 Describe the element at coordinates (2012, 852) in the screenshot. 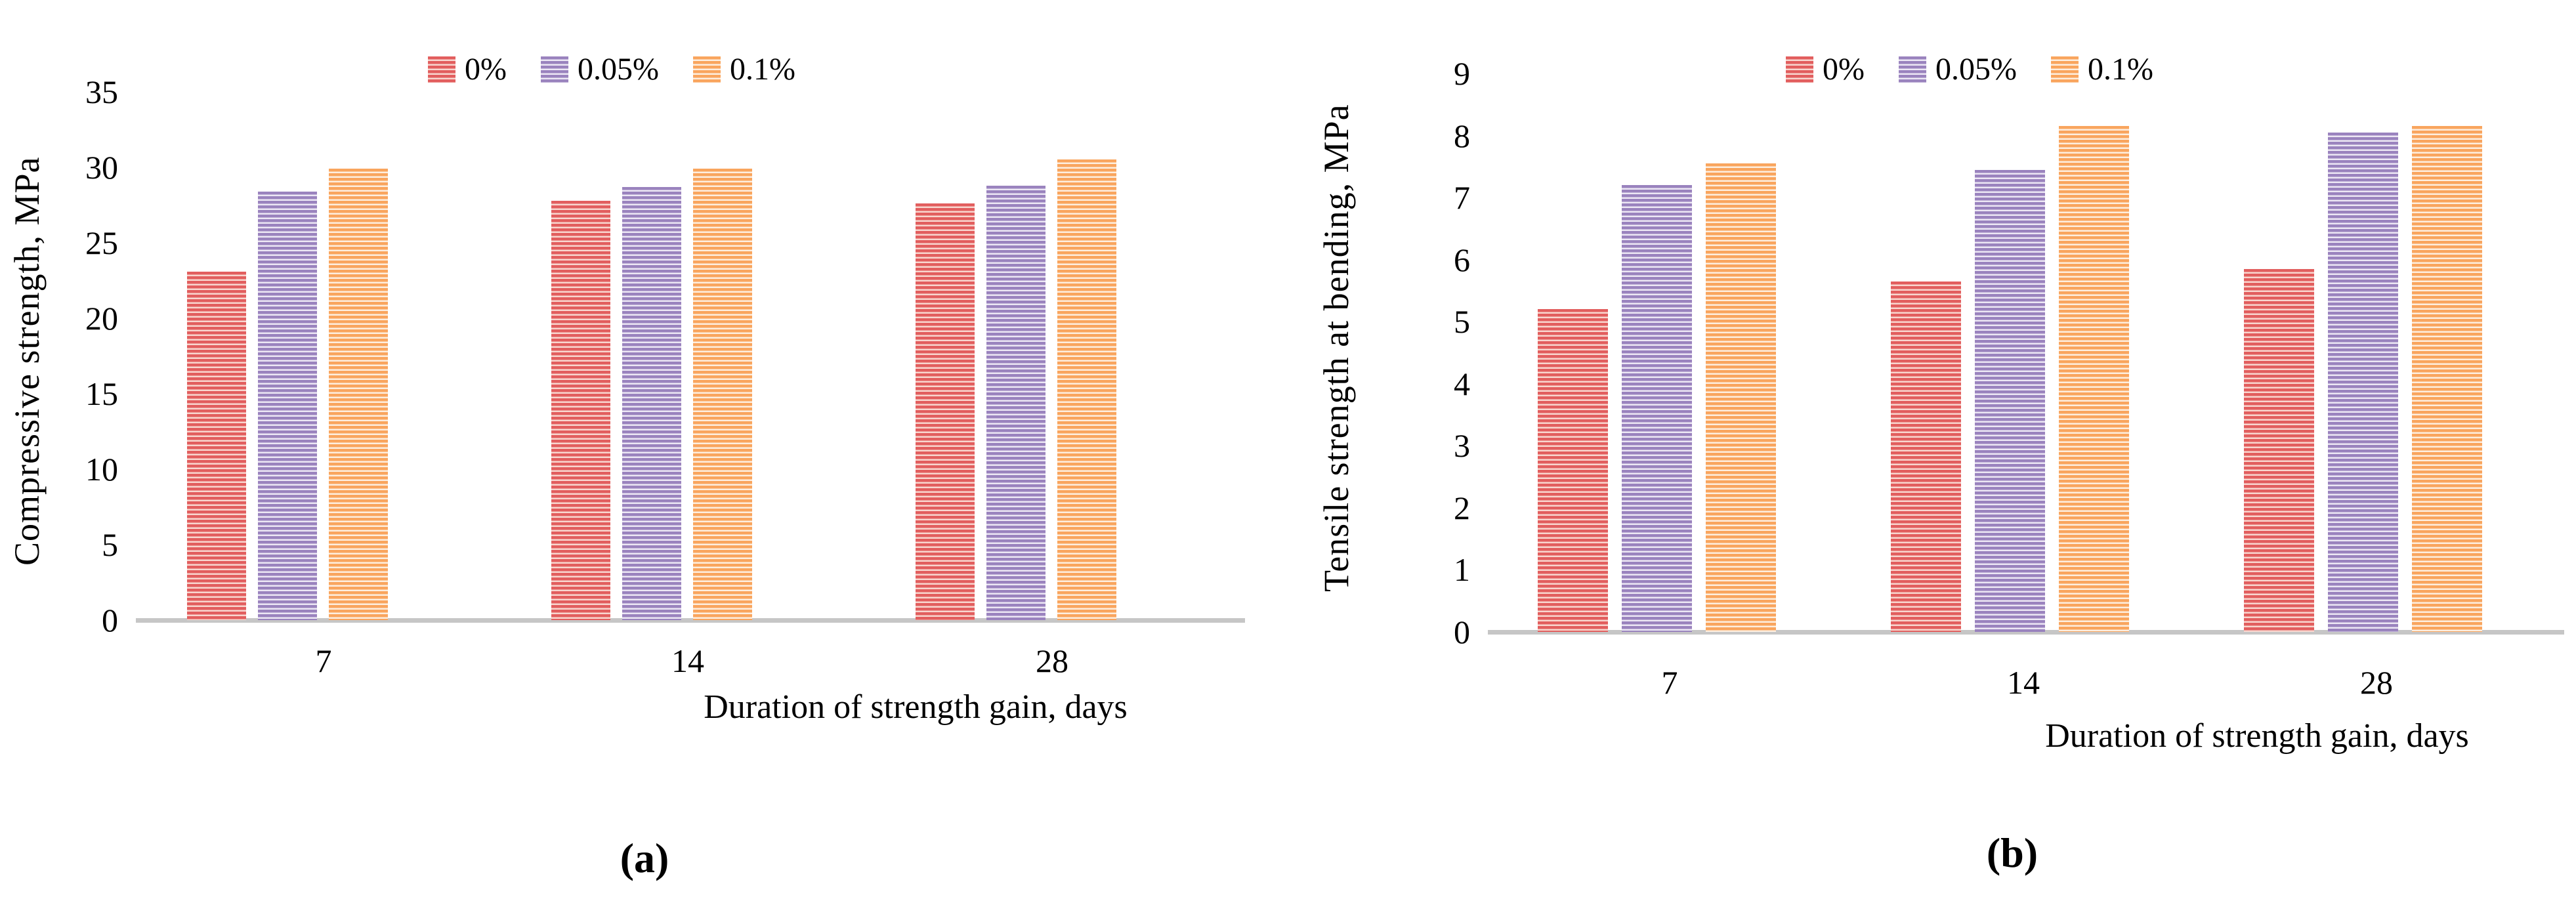

I see `panel-label: (b)` at that location.